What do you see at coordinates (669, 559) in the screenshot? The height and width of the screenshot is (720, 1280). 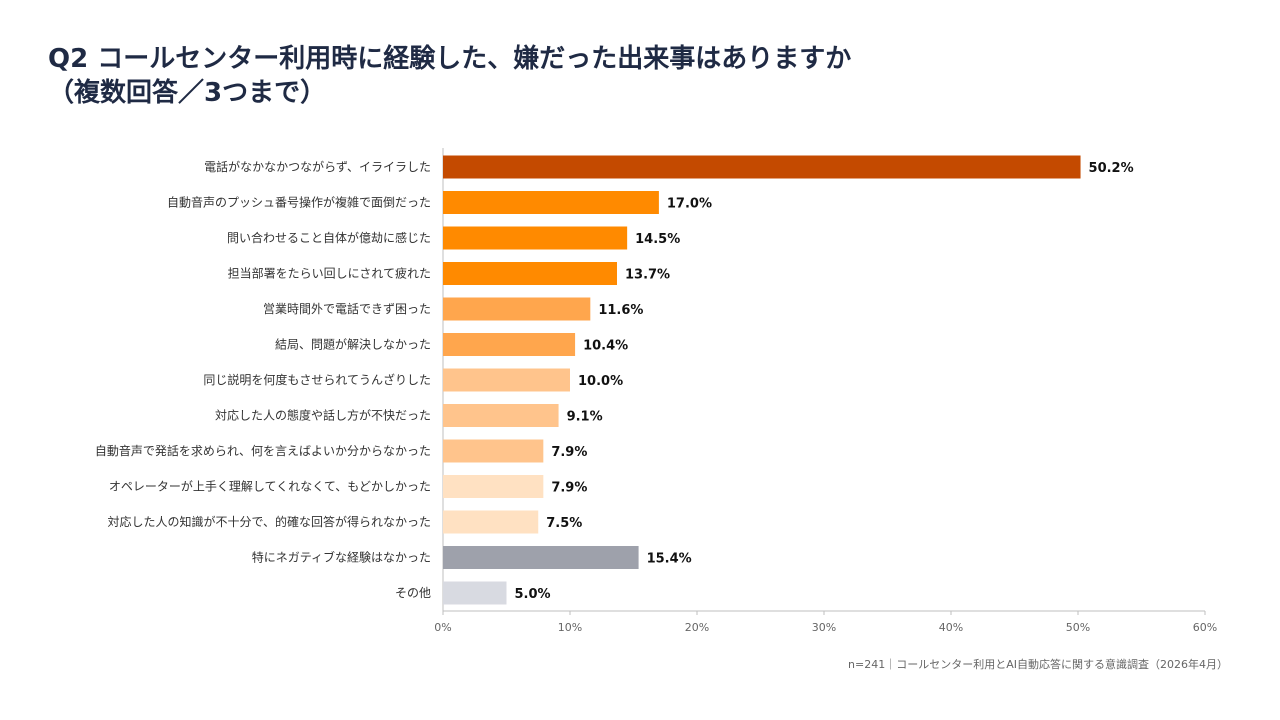 I see `data-label: 15.4%` at bounding box center [669, 559].